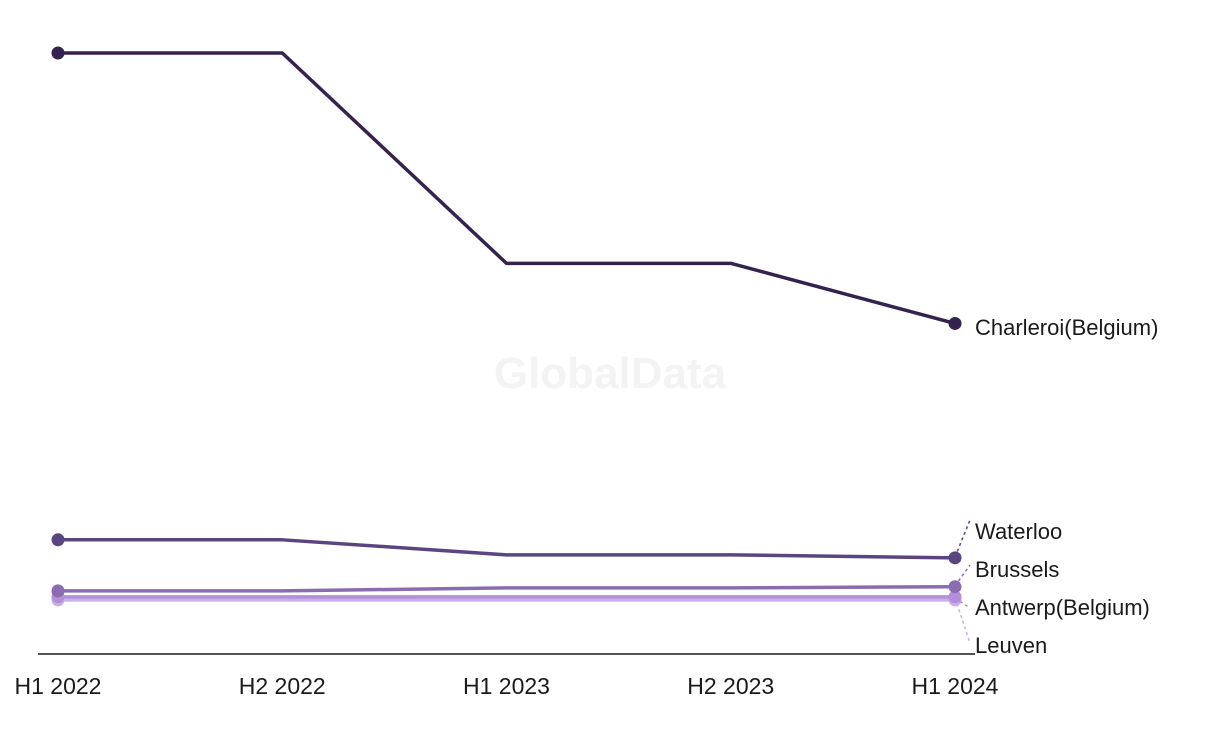 Image resolution: width=1220 pixels, height=744 pixels. I want to click on series-label: Waterloo, so click(1018, 531).